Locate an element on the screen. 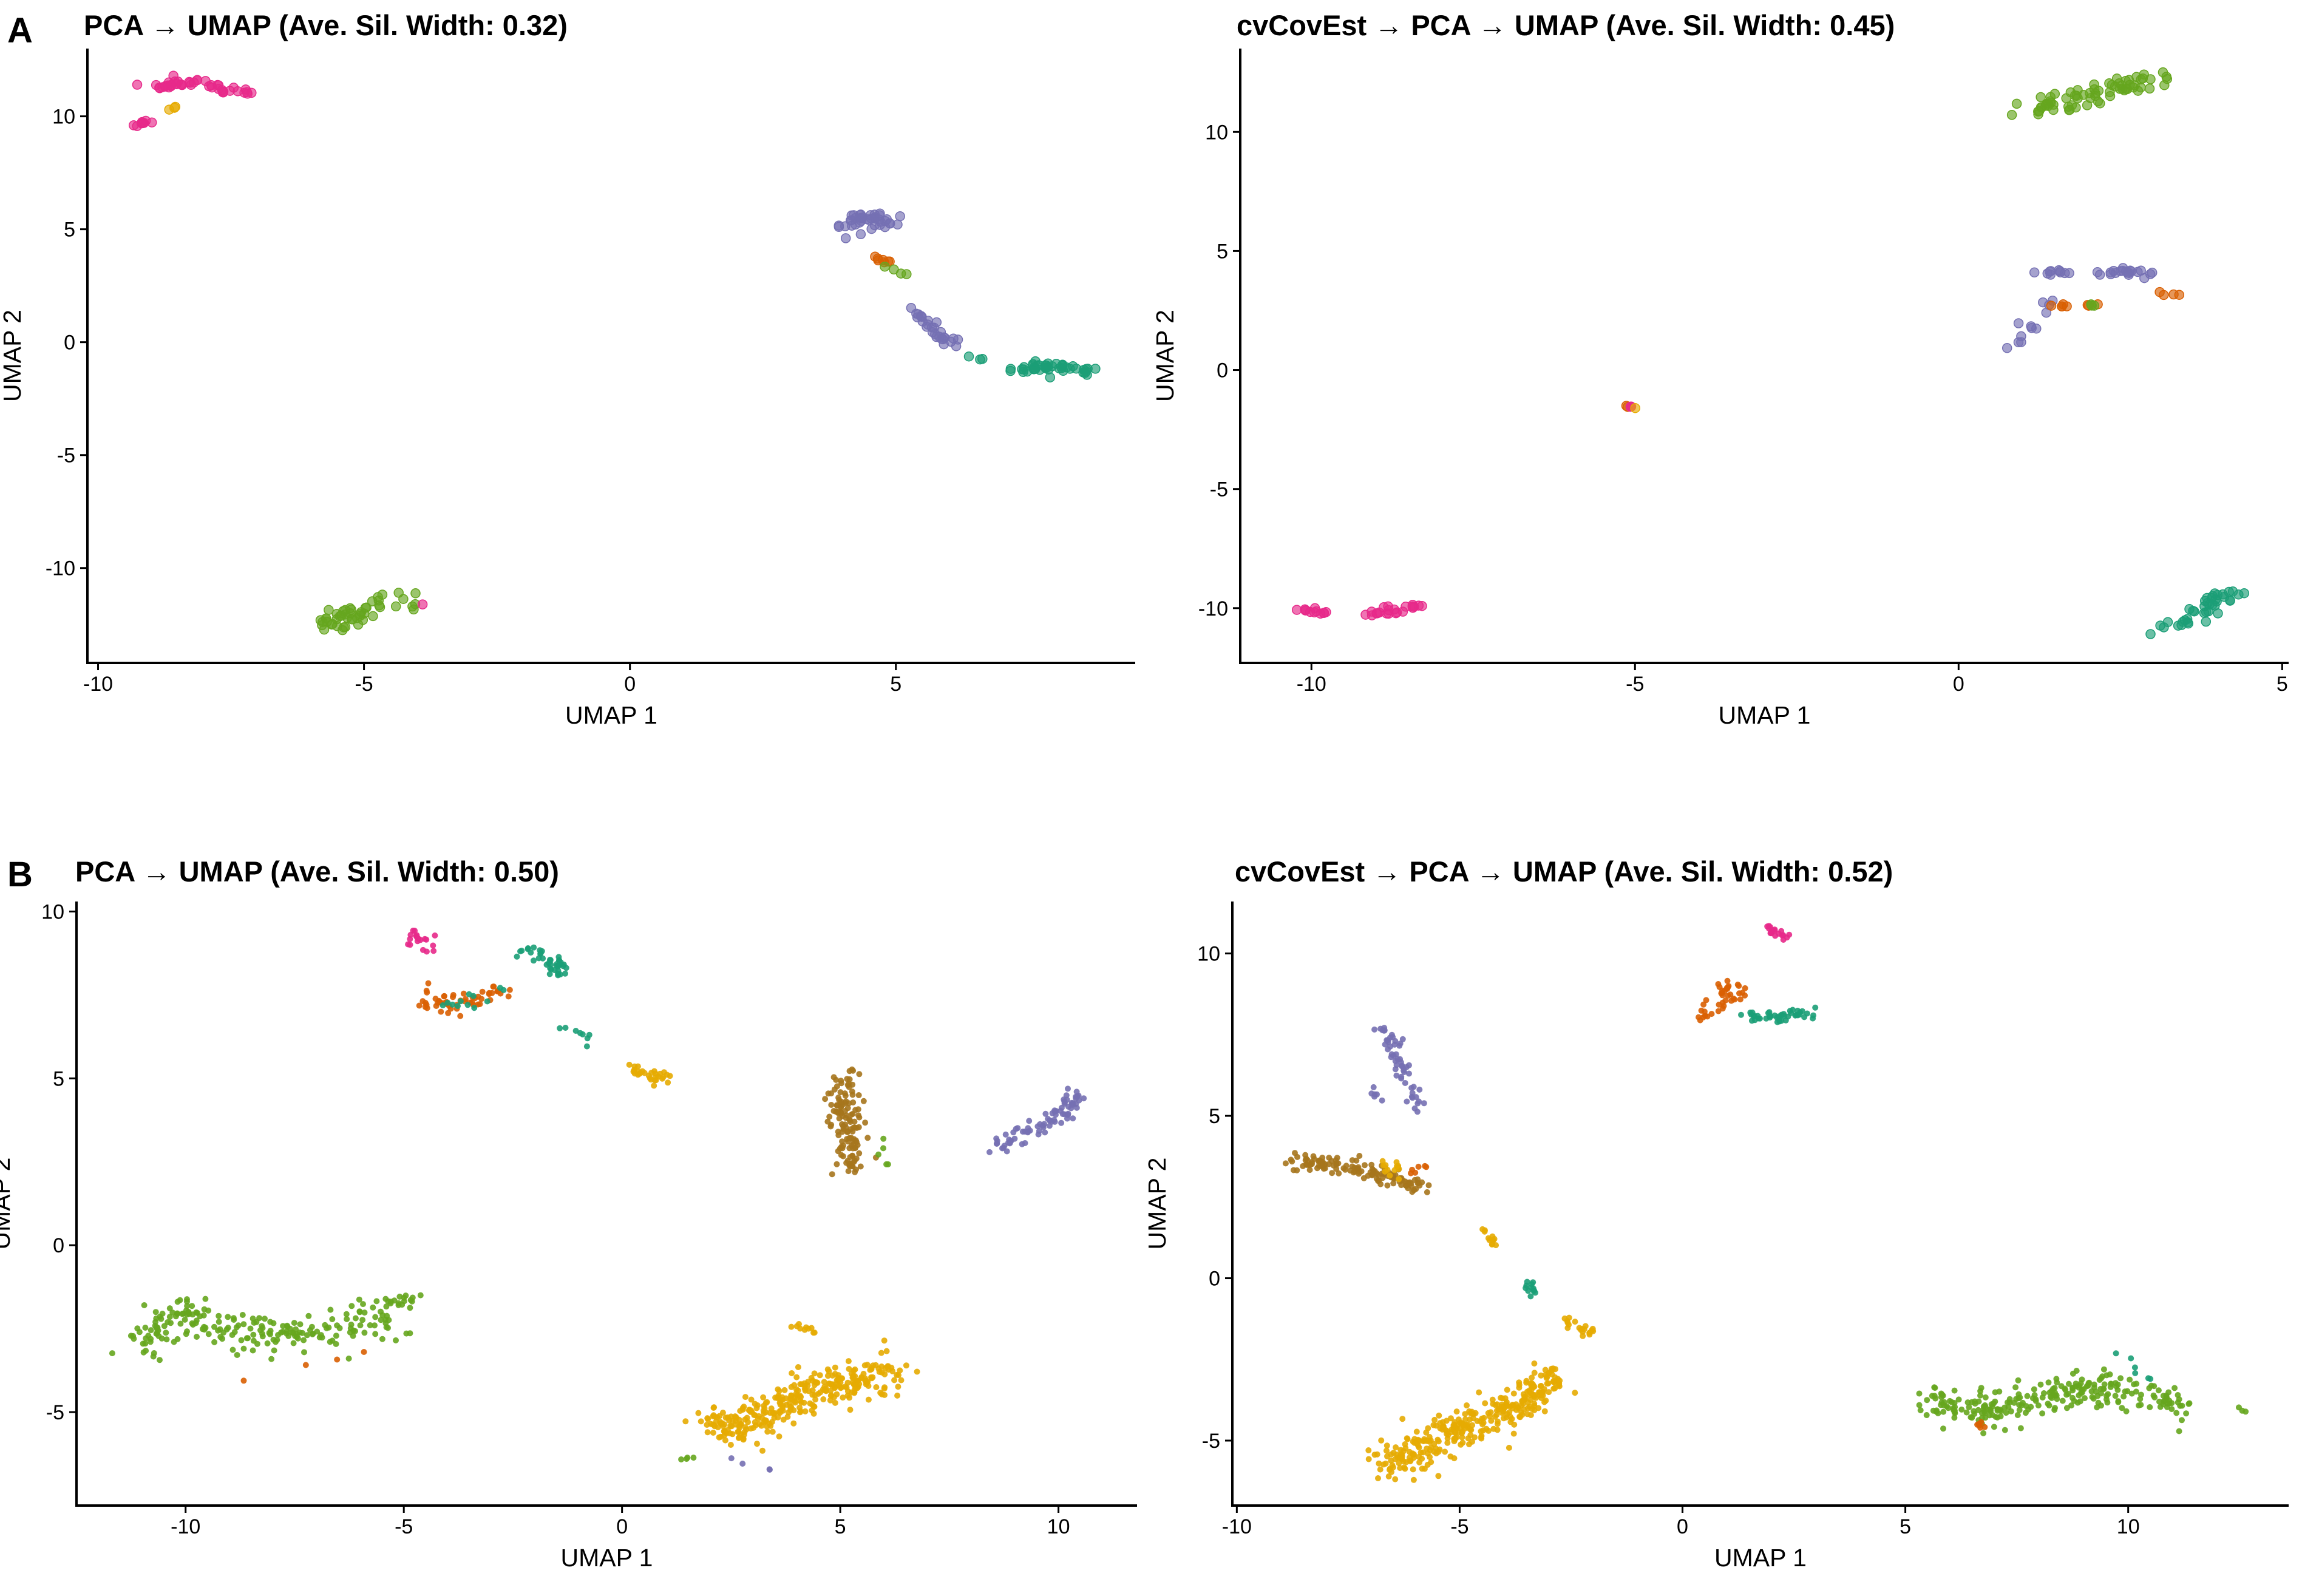  y-tick-label: 0 is located at coordinates (1223, 370).